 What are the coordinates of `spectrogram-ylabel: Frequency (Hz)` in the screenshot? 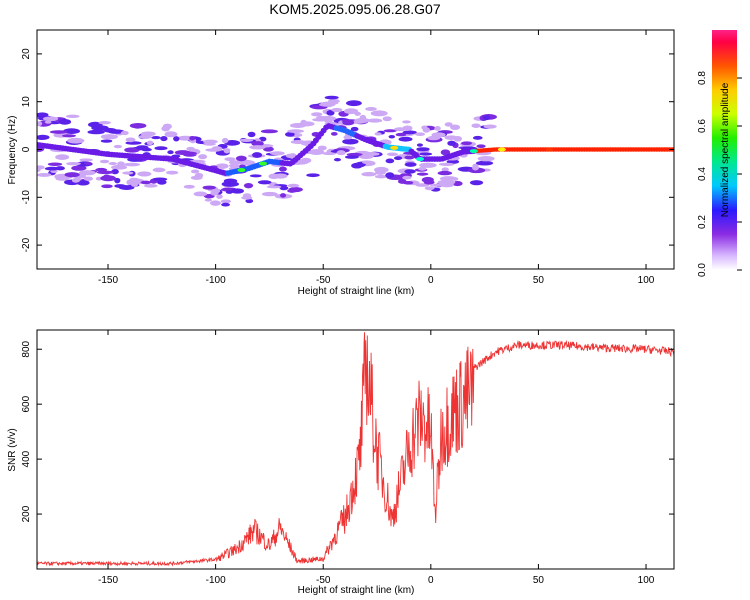 It's located at (12, 150).